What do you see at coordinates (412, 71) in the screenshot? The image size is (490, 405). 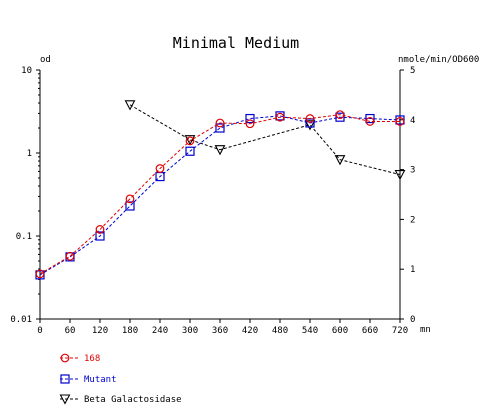 I see `y-right-tick-label: 5` at bounding box center [412, 71].